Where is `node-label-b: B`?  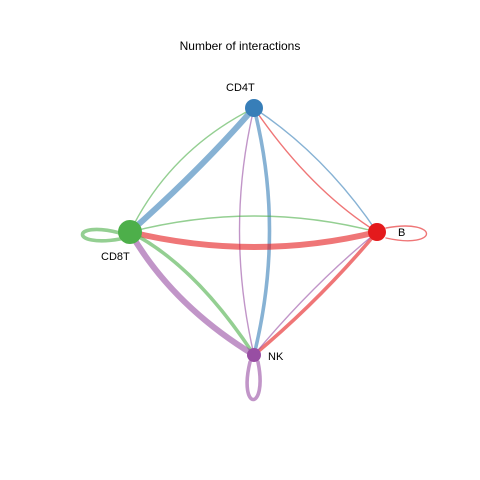 node-label-b: B is located at coordinates (401, 233).